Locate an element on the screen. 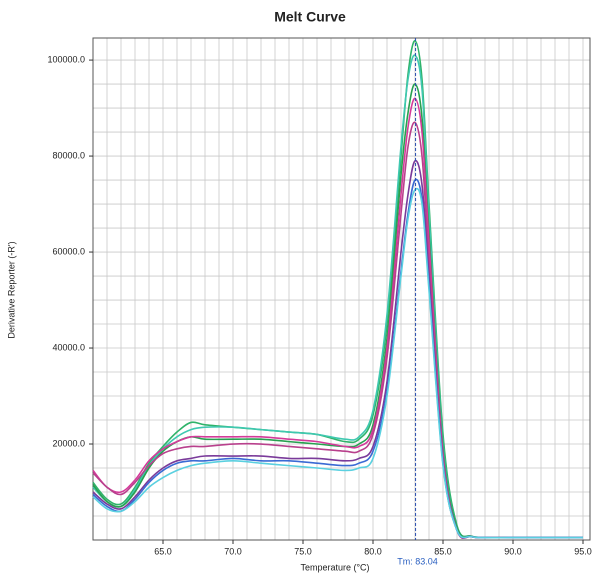 This screenshot has width=592, height=573. x-tick-label: 85.0 is located at coordinates (443, 551).